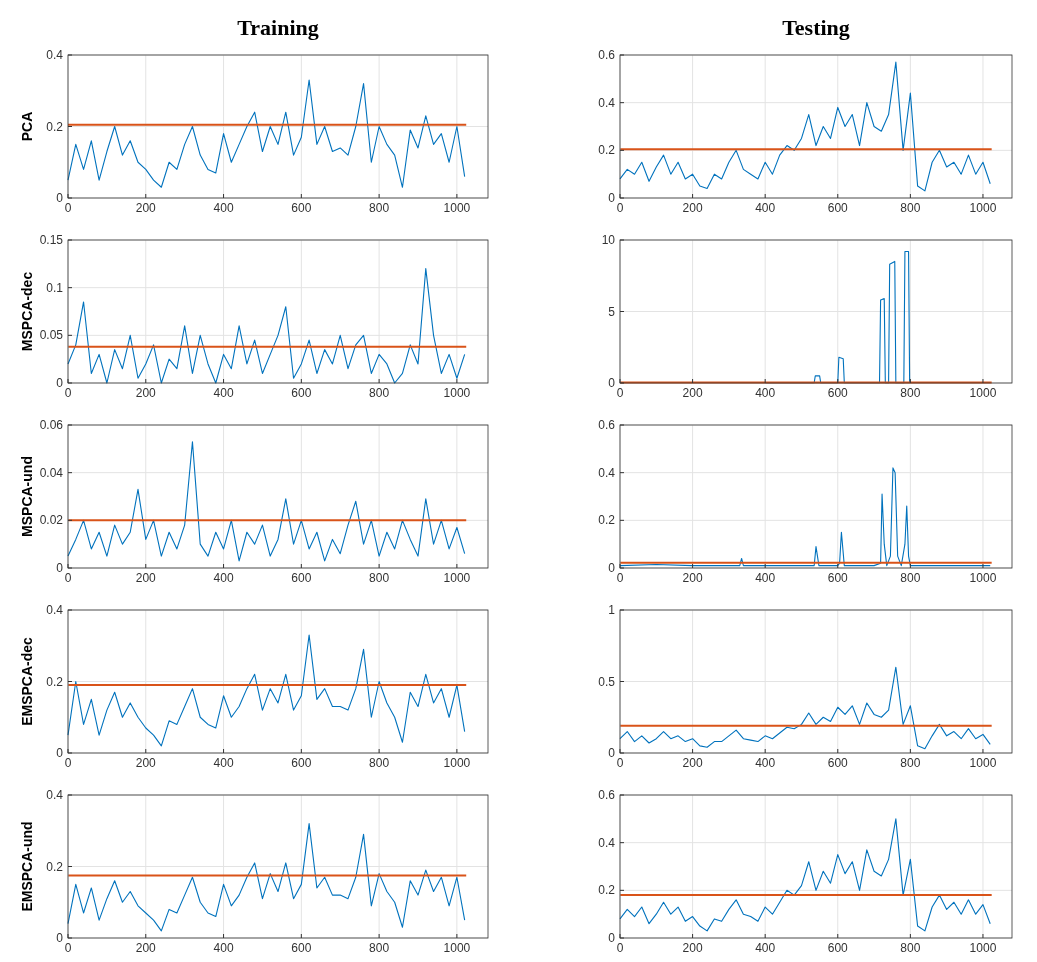  I want to click on y-tick-label: 0.02, so click(51, 520).